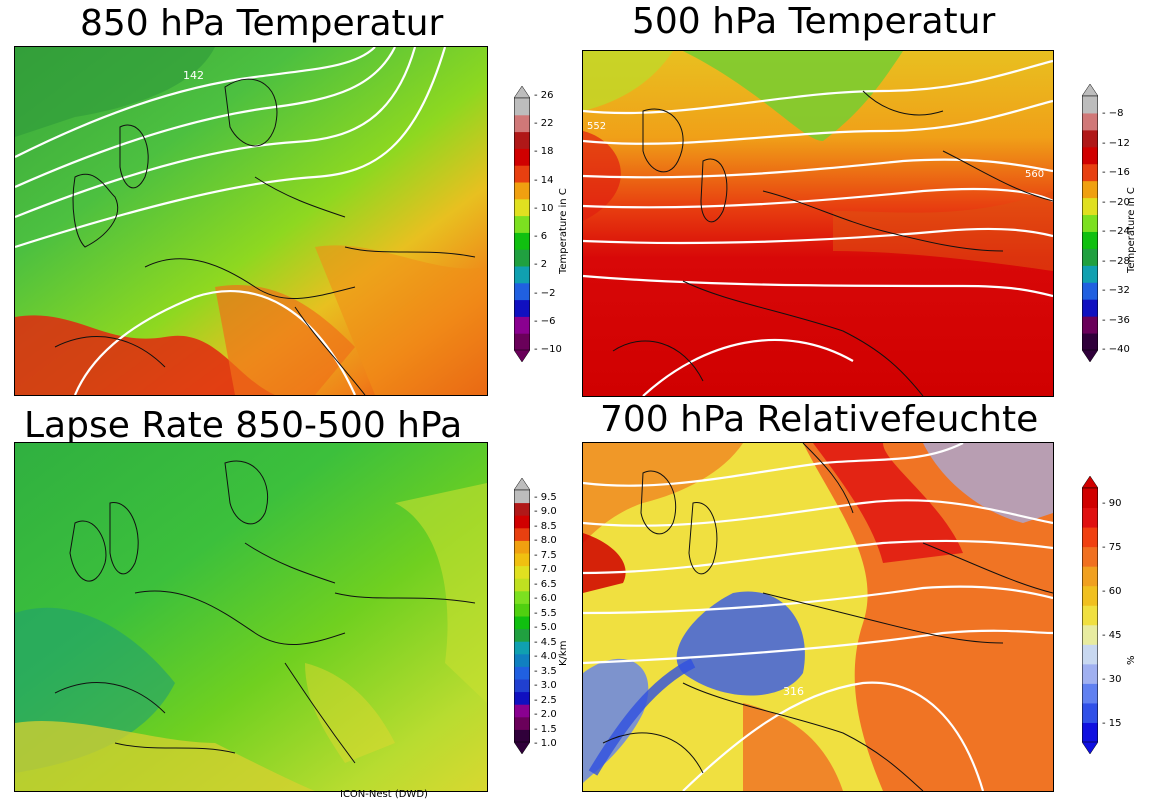 The image size is (1152, 800). Describe the element at coordinates (548, 349) in the screenshot. I see `colorbar-tick-label: - −10` at that location.